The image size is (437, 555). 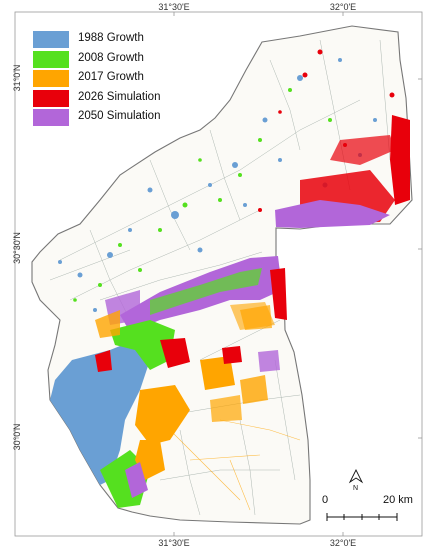 I want to click on legend-swatch-2026, so click(x=51, y=98).